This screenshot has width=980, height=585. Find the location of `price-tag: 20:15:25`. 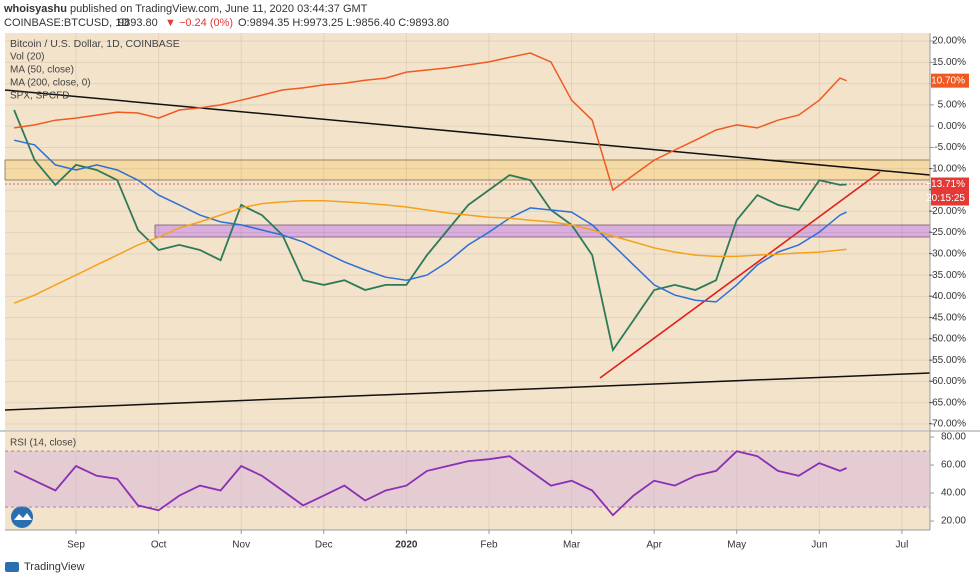

price-tag: 20:15:25 is located at coordinates (945, 198).